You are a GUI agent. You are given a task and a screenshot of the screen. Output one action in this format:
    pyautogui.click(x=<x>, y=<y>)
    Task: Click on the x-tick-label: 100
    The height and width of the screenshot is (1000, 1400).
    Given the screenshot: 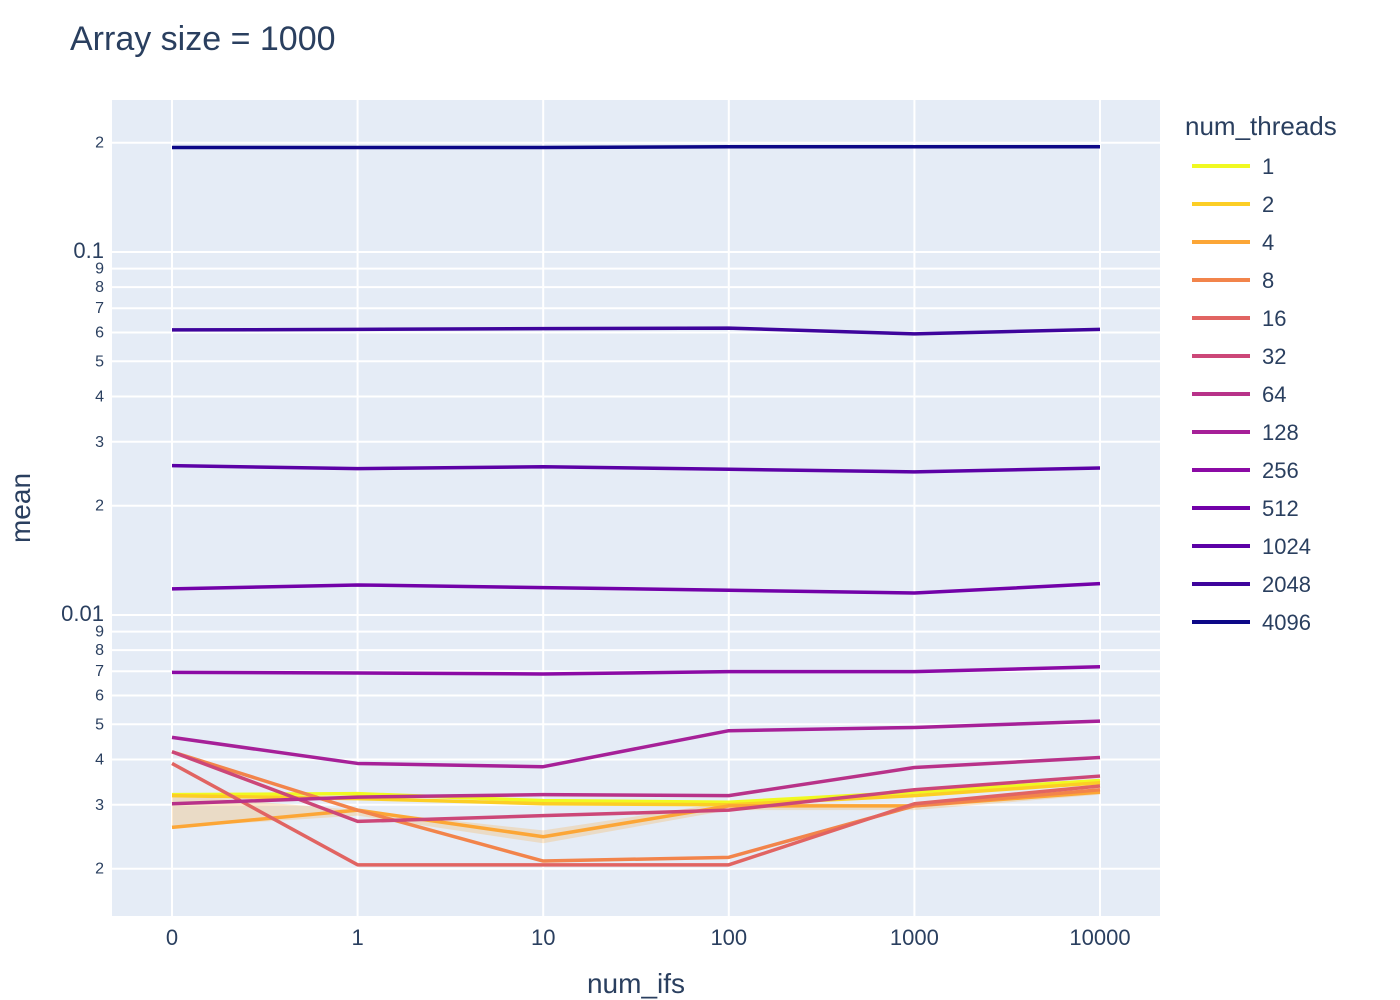 What is the action you would take?
    pyautogui.click(x=728, y=937)
    